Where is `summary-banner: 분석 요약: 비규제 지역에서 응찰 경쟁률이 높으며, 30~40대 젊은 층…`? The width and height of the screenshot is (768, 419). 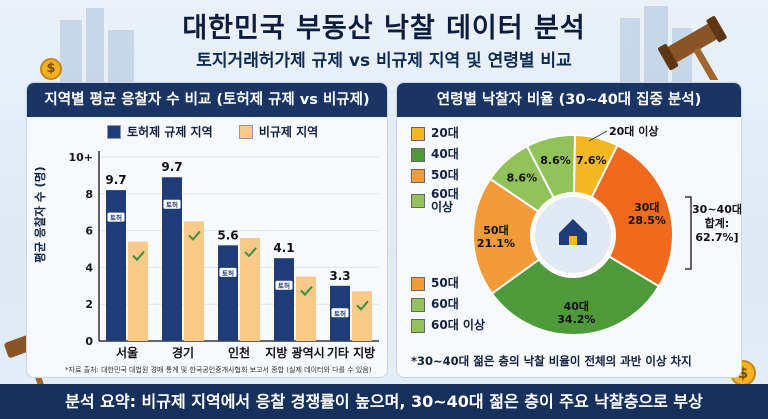
summary-banner: 분석 요약: 비규제 지역에서 응찰 경쟁률이 높으며, 30~40대 젊은 층… is located at coordinates (384, 401).